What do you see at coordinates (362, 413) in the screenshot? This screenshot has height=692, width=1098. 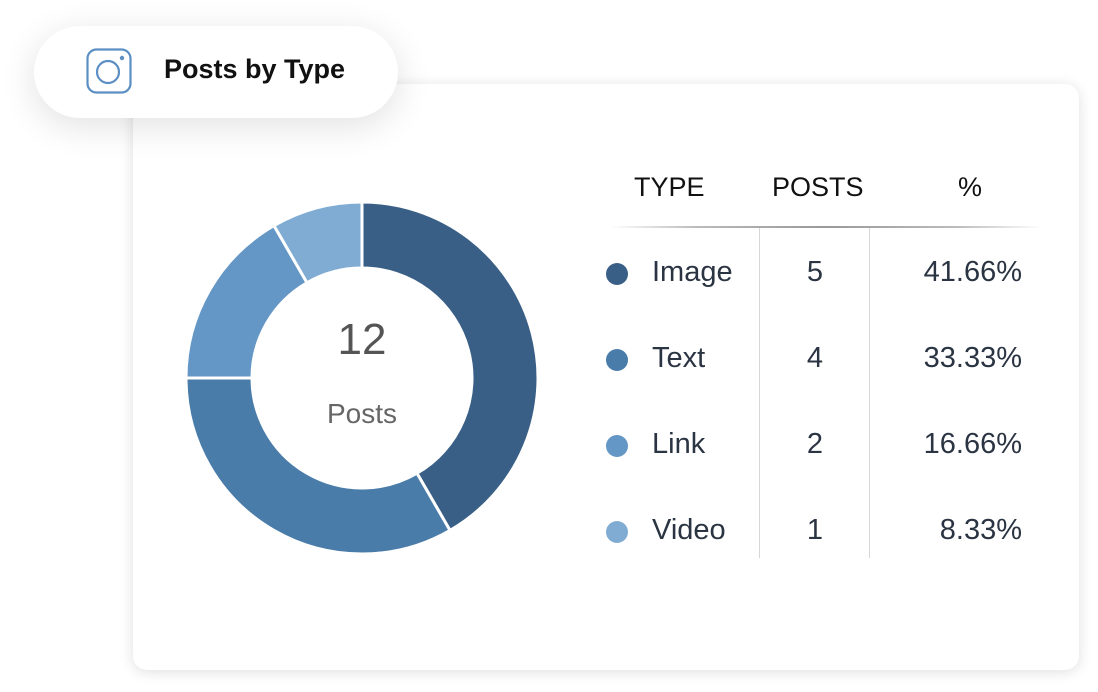 I see `total-posts-label: Posts` at bounding box center [362, 413].